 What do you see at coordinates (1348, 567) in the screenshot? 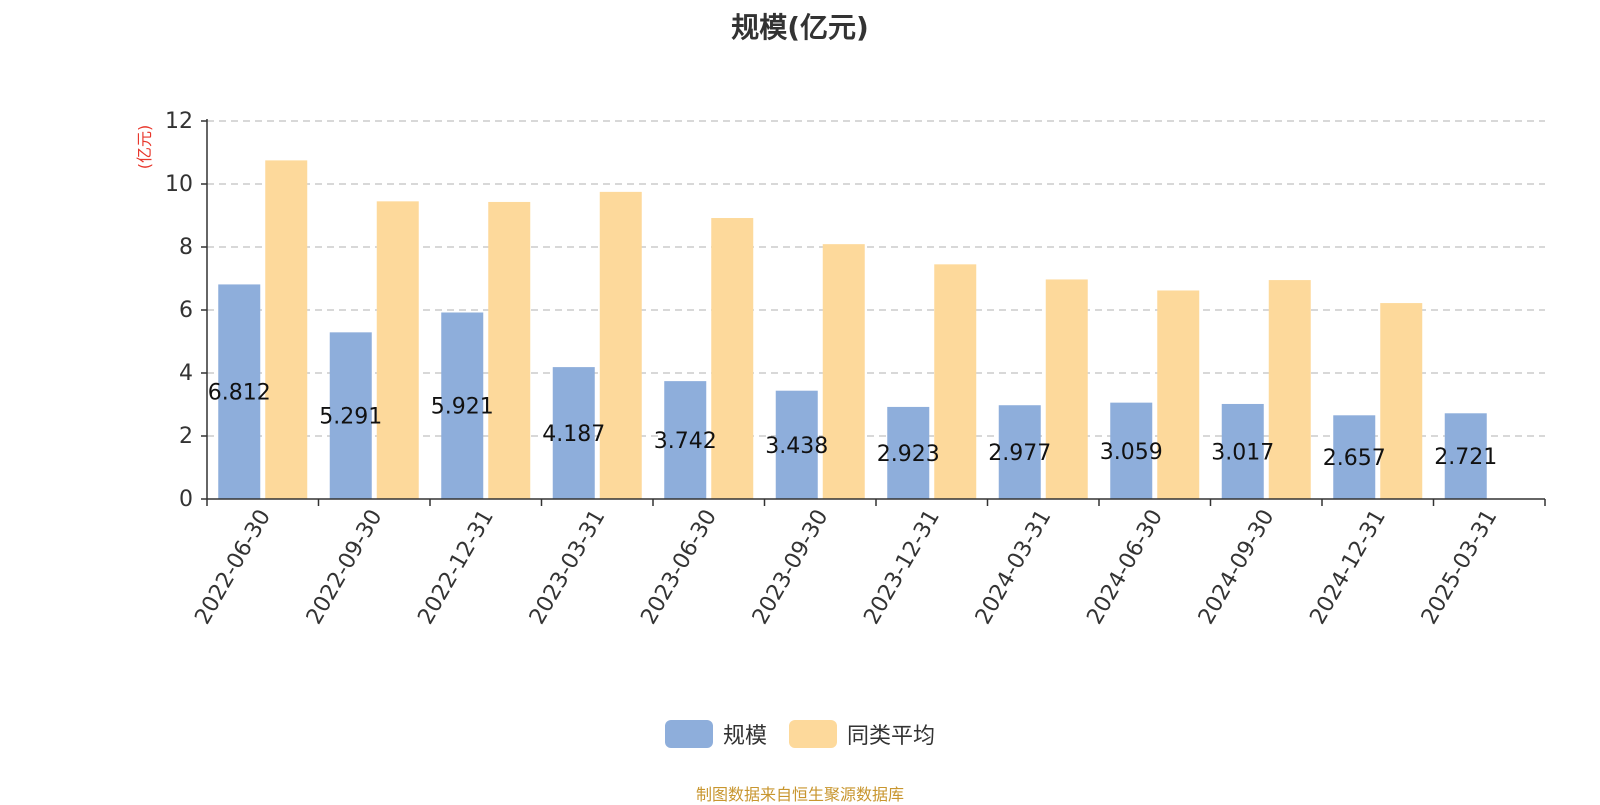
I see `x-tick-label: 2024-12-31` at bounding box center [1348, 567].